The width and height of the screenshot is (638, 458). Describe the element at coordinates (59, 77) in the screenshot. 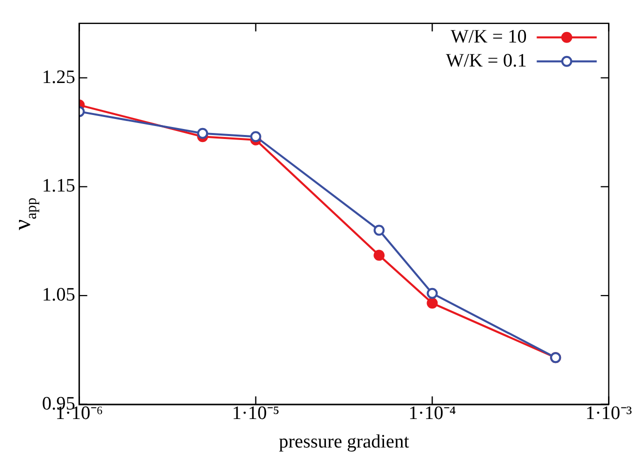

I see `y-tick-label: 1.25` at that location.